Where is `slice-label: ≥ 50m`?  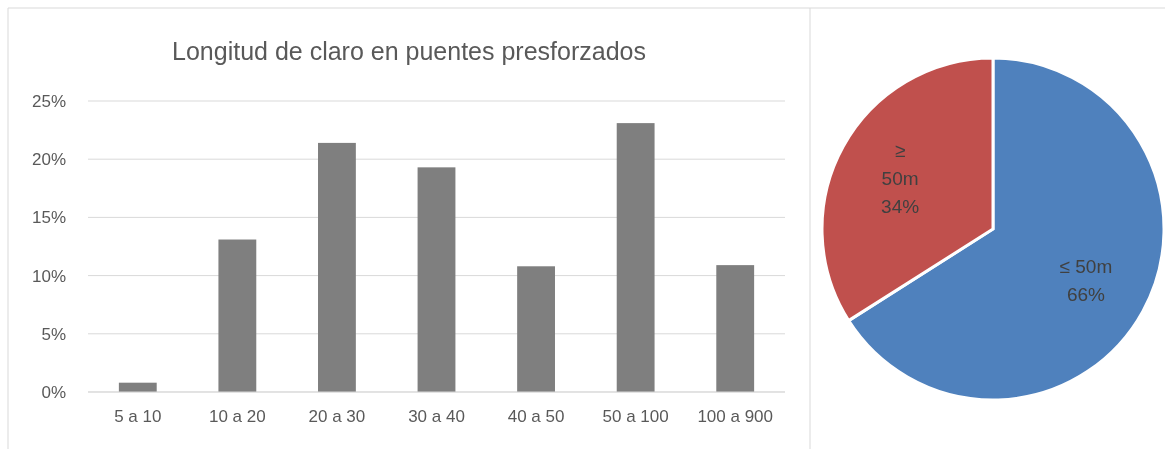 slice-label: ≥ 50m is located at coordinates (900, 164).